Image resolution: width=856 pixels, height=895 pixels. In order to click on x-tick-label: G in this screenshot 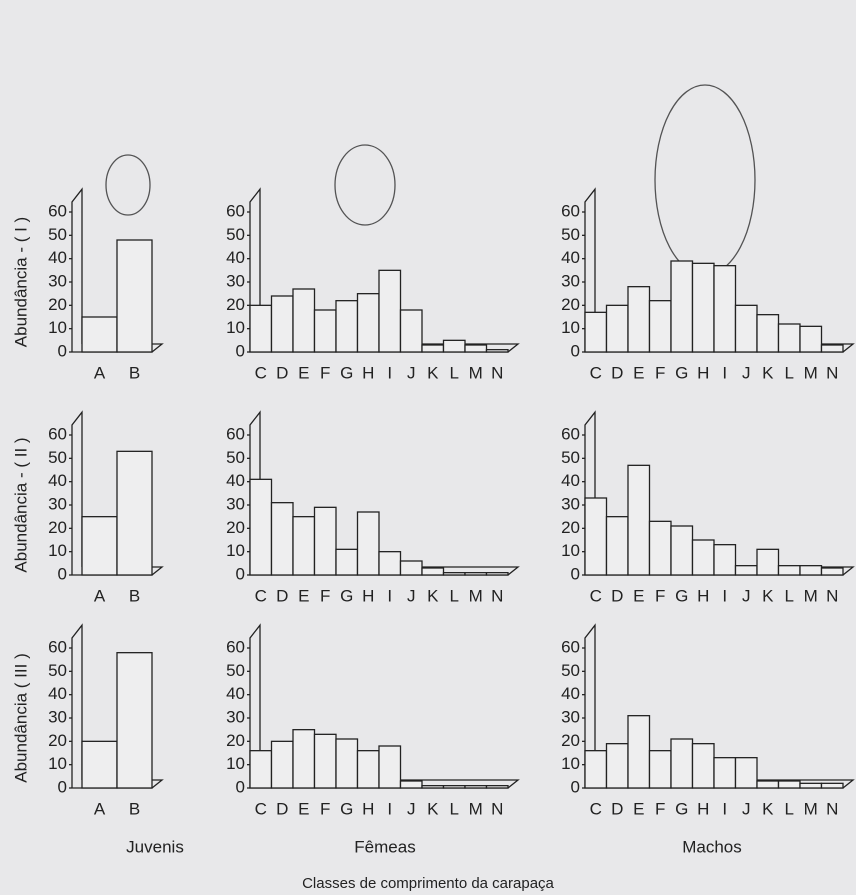, I will do `click(681, 808)`.